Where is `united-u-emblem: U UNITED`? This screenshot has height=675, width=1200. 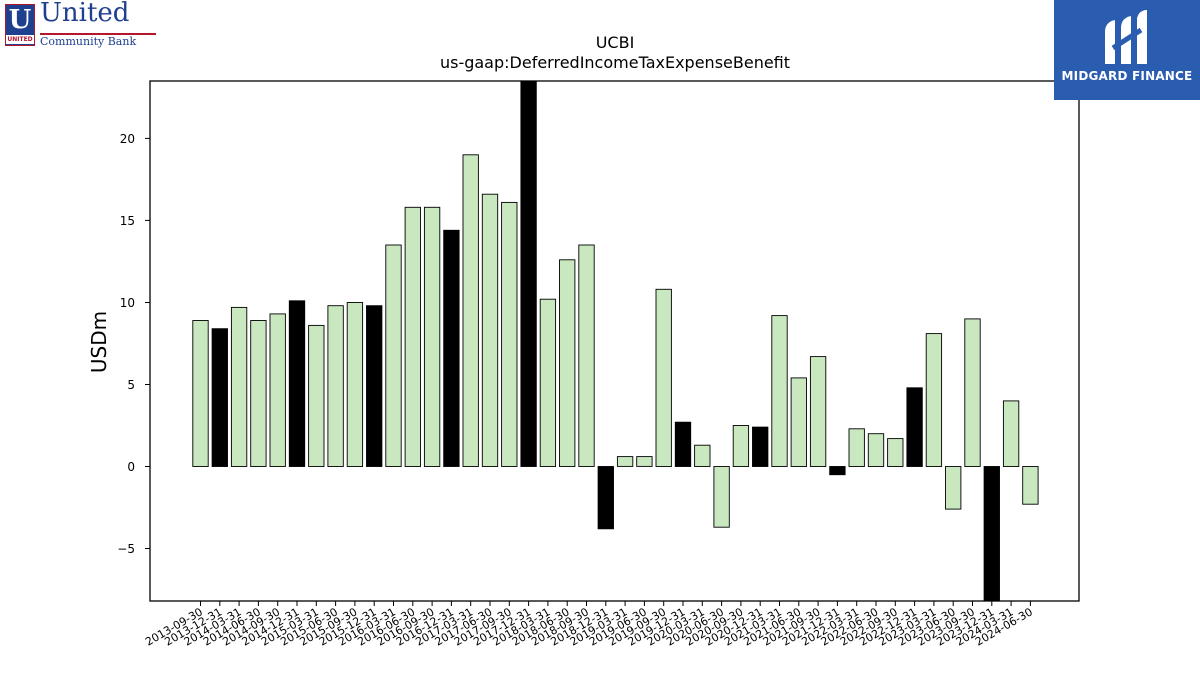
united-u-emblem: U UNITED is located at coordinates (20, 25).